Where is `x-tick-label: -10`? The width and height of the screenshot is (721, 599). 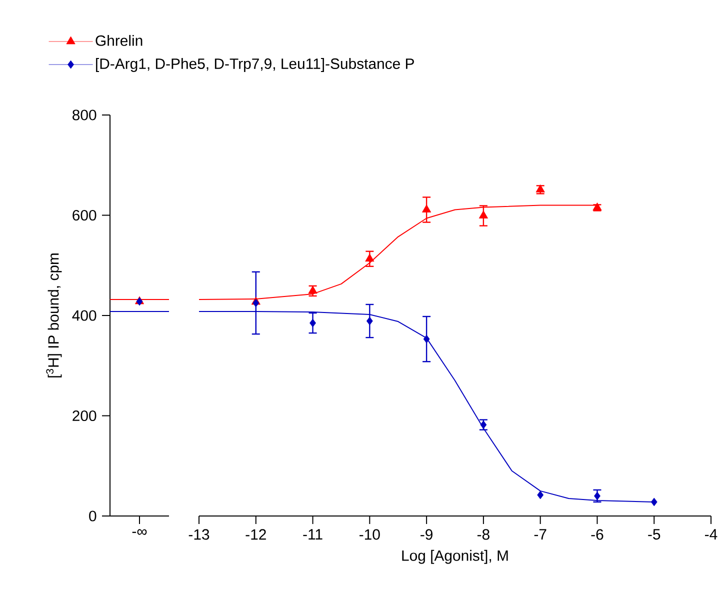 x-tick-label: -10 is located at coordinates (370, 534).